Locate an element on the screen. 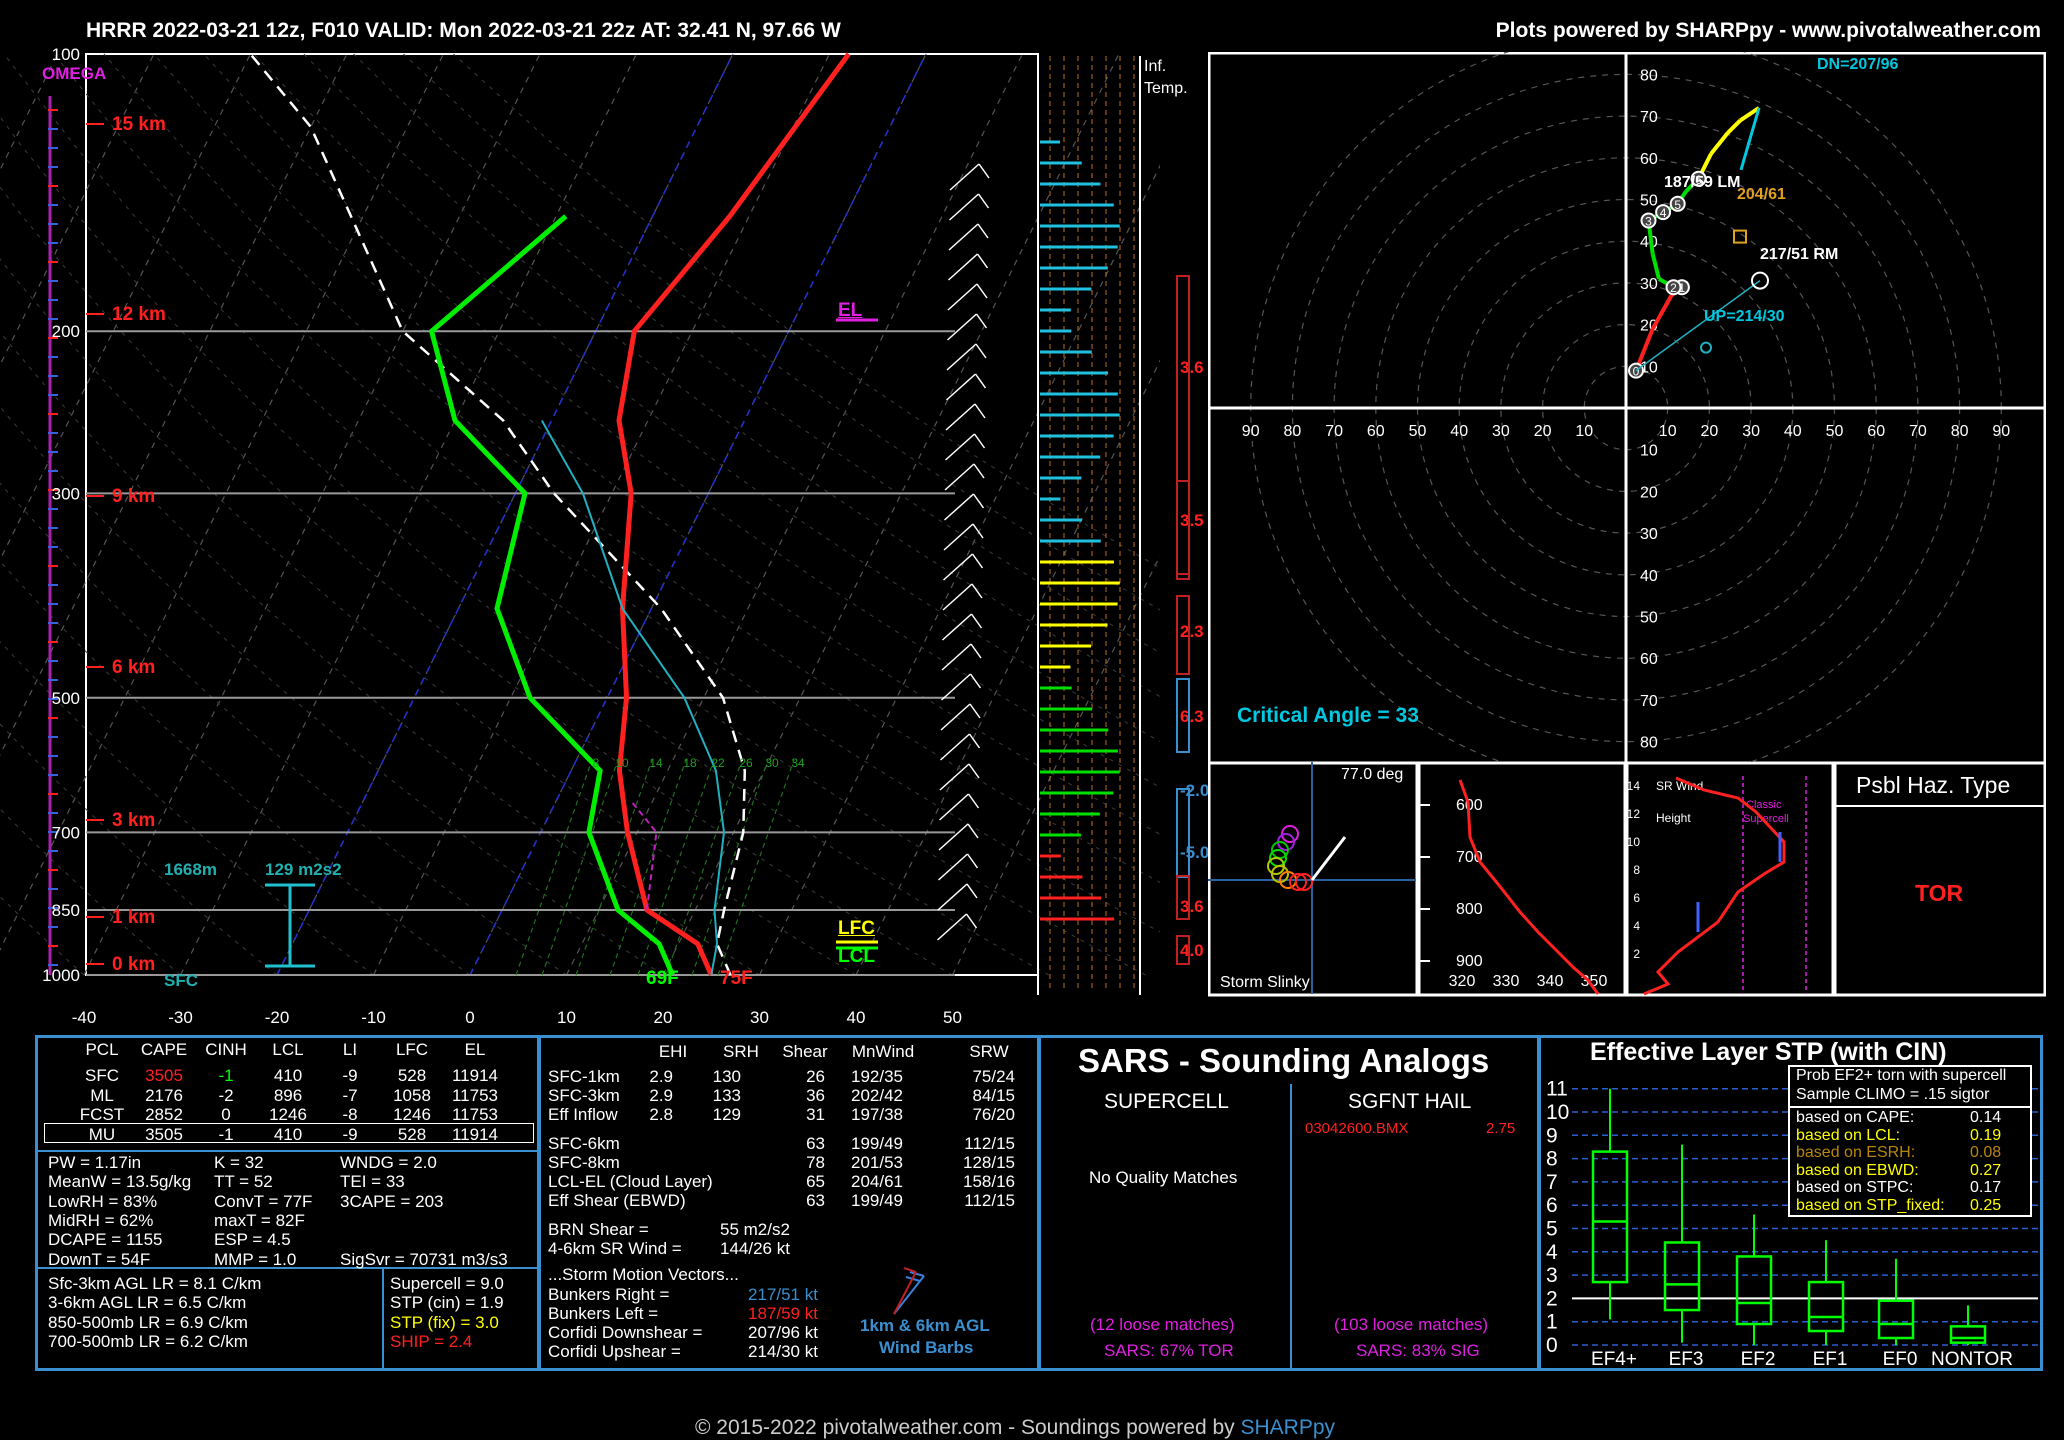 The width and height of the screenshot is (2064, 1440). mu-row-highlight is located at coordinates (289, 1133).